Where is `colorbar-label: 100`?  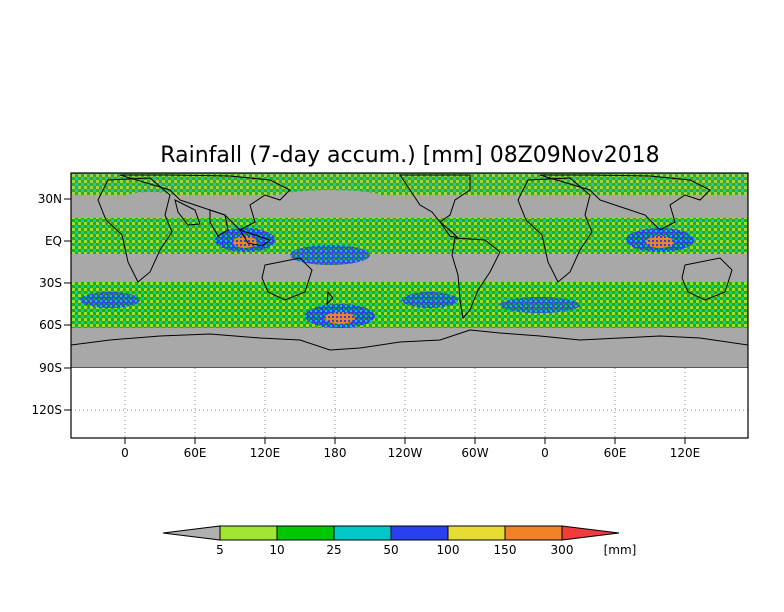
colorbar-label: 100 is located at coordinates (448, 550).